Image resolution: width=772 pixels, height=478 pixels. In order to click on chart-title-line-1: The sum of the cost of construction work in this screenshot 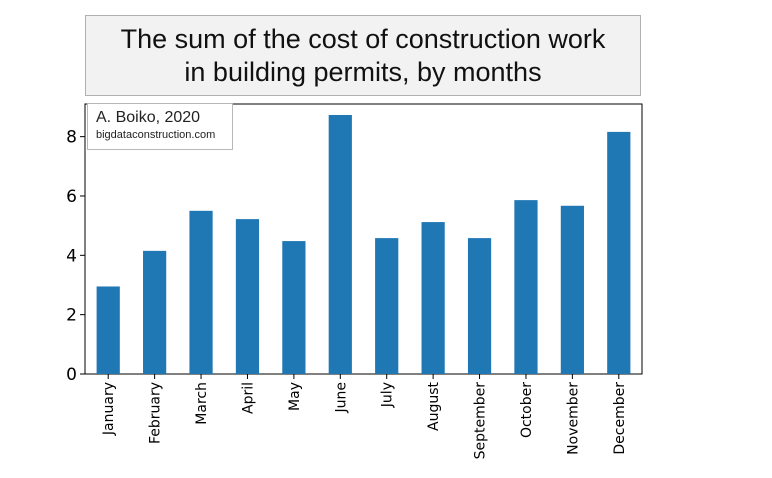, I will do `click(363, 38)`.